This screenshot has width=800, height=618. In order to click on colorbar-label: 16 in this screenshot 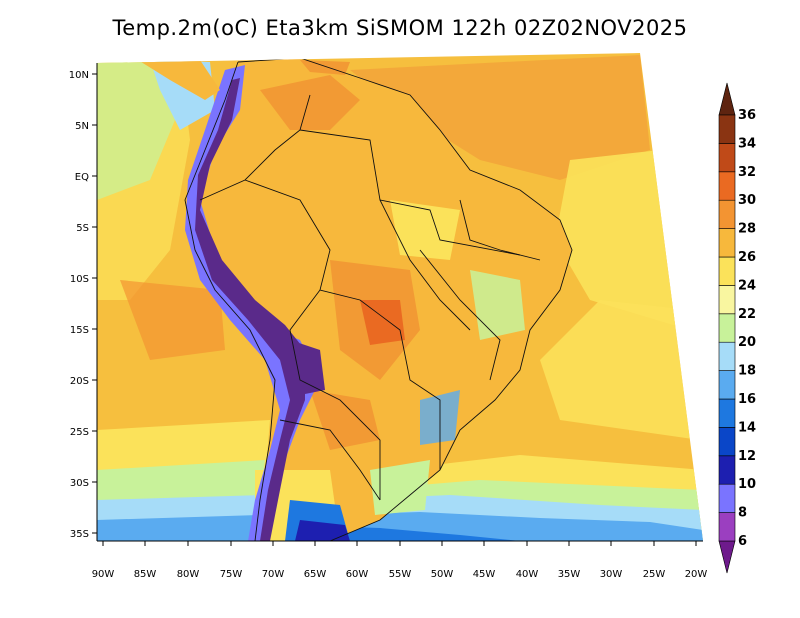, I will do `click(747, 399)`.